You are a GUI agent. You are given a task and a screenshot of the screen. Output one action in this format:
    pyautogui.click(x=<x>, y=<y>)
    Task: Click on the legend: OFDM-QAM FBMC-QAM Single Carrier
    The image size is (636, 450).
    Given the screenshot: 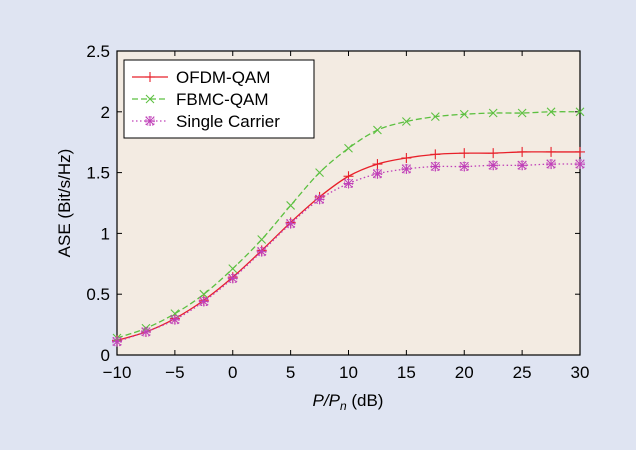 What is the action you would take?
    pyautogui.click(x=219, y=99)
    